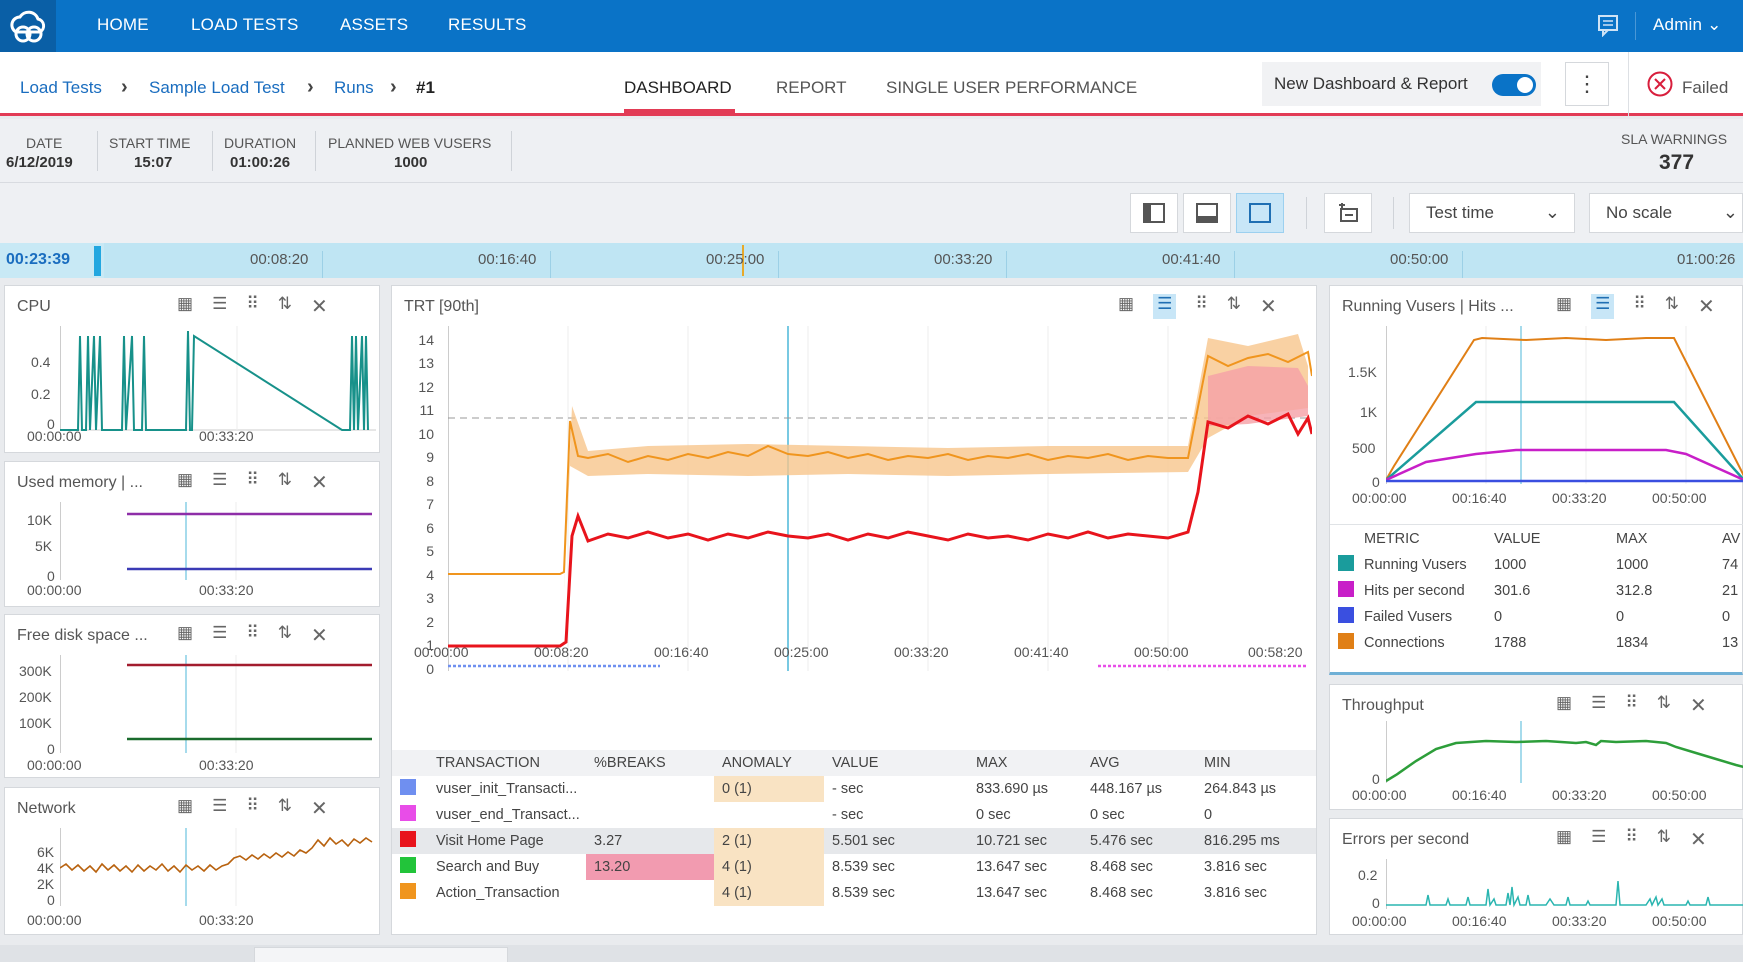  What do you see at coordinates (1564, 885) in the screenshot?
I see `errors-chart` at bounding box center [1564, 885].